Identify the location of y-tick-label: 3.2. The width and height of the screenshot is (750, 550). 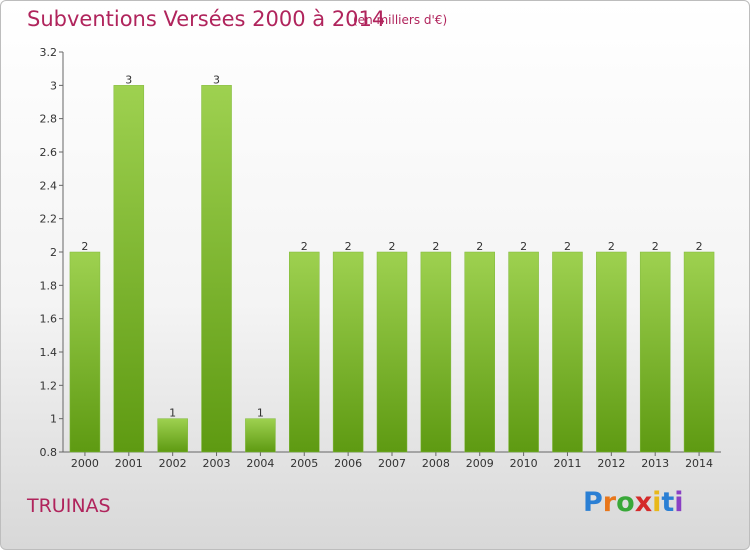
(49, 52).